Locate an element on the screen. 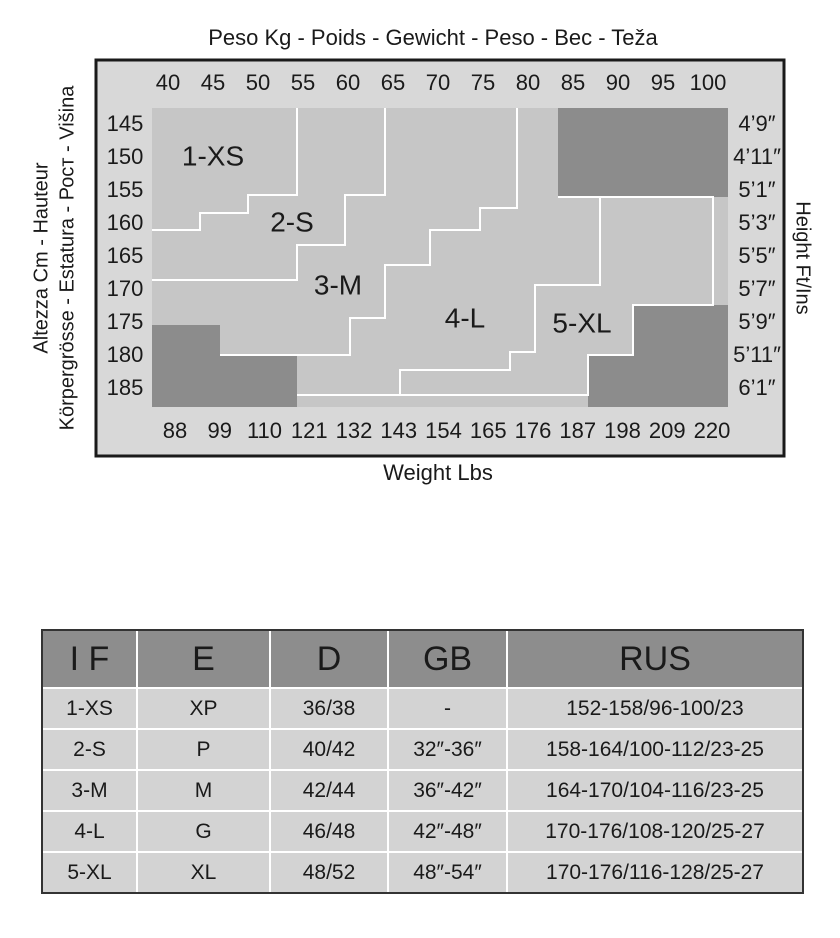 The image size is (840, 938). header-cell: RUS is located at coordinates (655, 659).